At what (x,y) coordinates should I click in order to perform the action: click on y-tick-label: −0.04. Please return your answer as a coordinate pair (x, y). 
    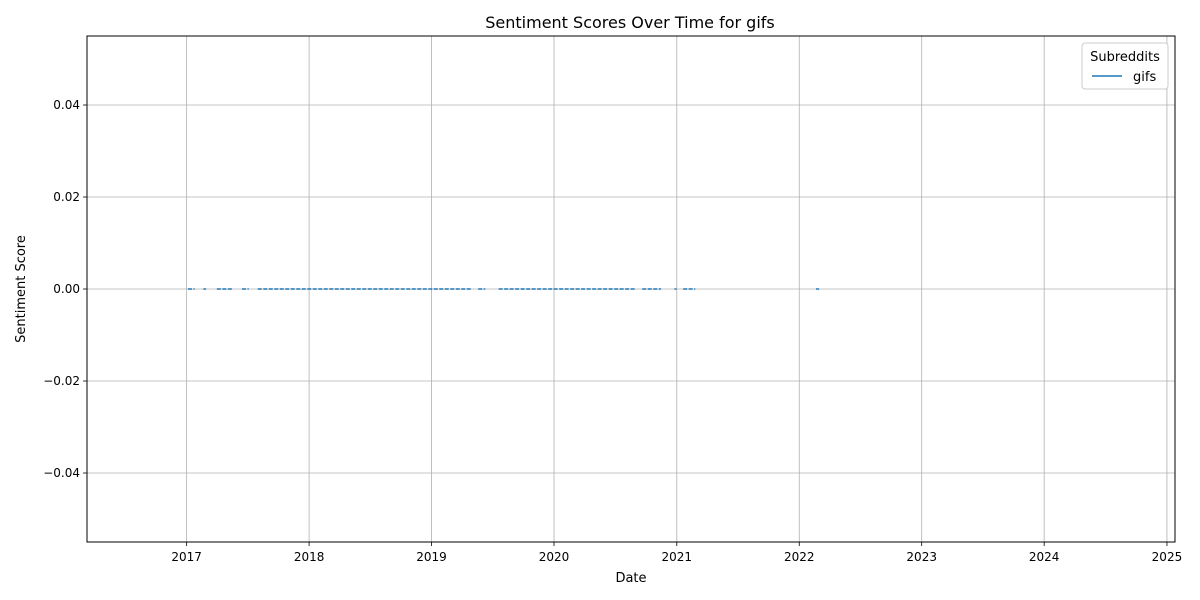
    Looking at the image, I should click on (61, 473).